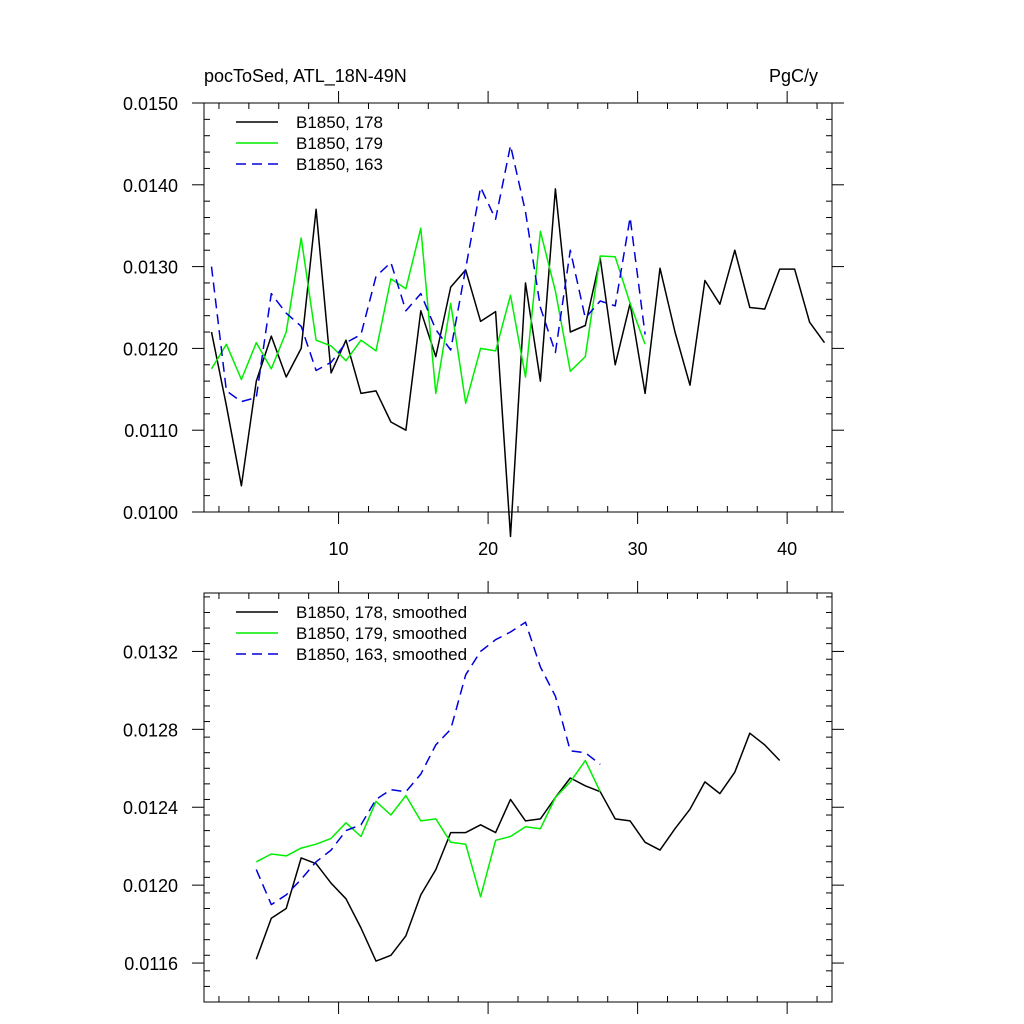 The height and width of the screenshot is (1024, 1024). What do you see at coordinates (381, 633) in the screenshot?
I see `legend-label: B1850, 179, smoothed` at bounding box center [381, 633].